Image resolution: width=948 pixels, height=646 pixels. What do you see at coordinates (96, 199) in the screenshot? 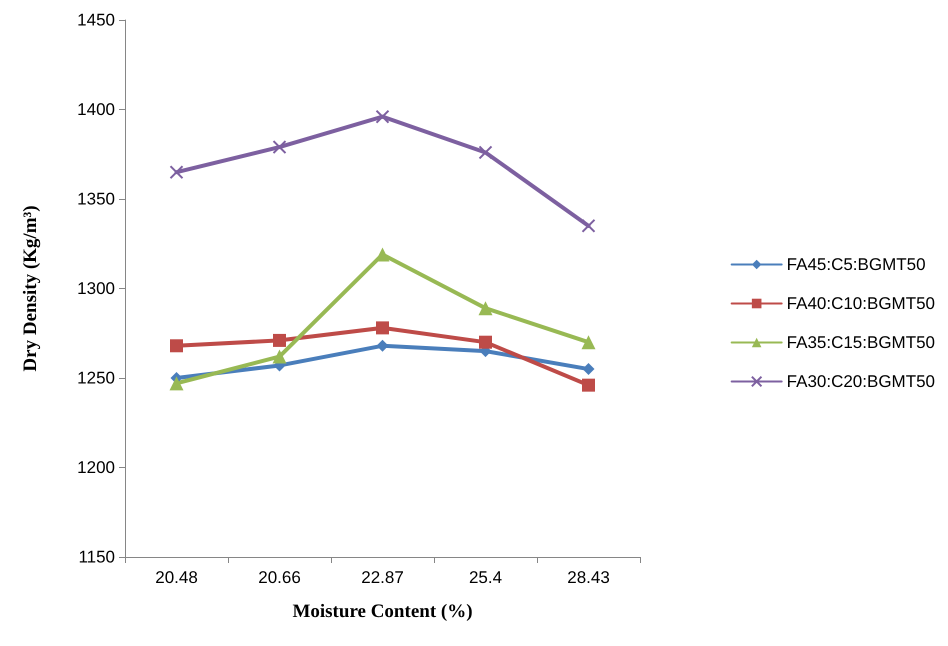
I see `y-tick-label: 1350` at bounding box center [96, 199].